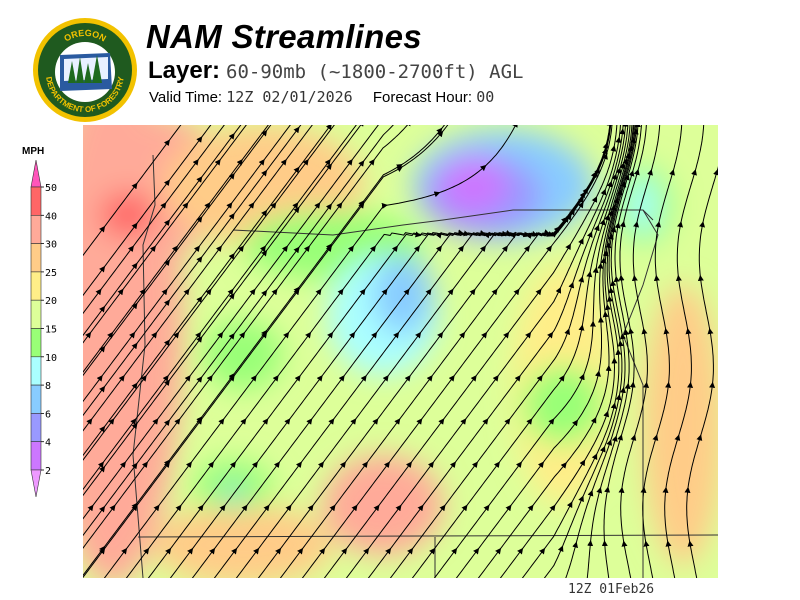 Image resolution: width=800 pixels, height=600 pixels. I want to click on valid-time-label: Valid Time:, so click(186, 97).